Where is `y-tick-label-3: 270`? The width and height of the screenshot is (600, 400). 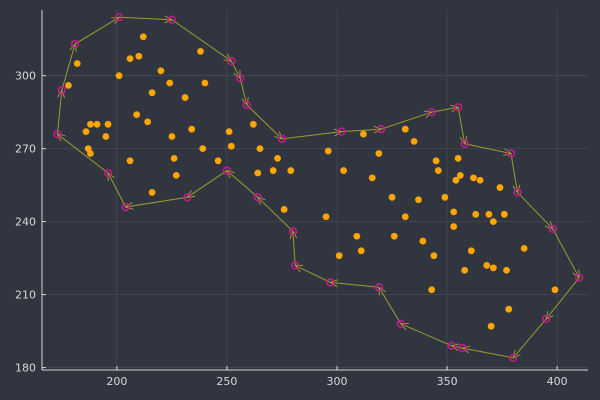
y-tick-label-3: 270 is located at coordinates (25, 149).